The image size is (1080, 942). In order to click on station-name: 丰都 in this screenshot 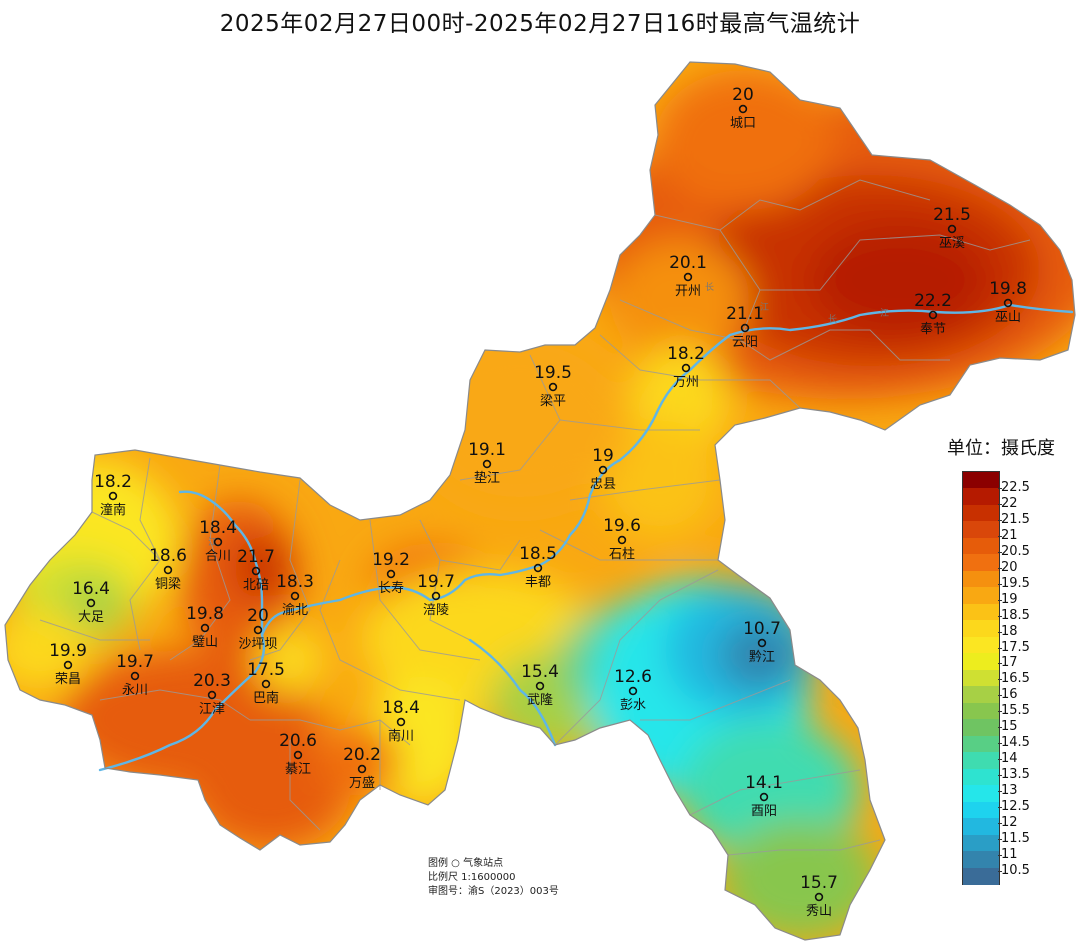, I will do `click(538, 582)`.